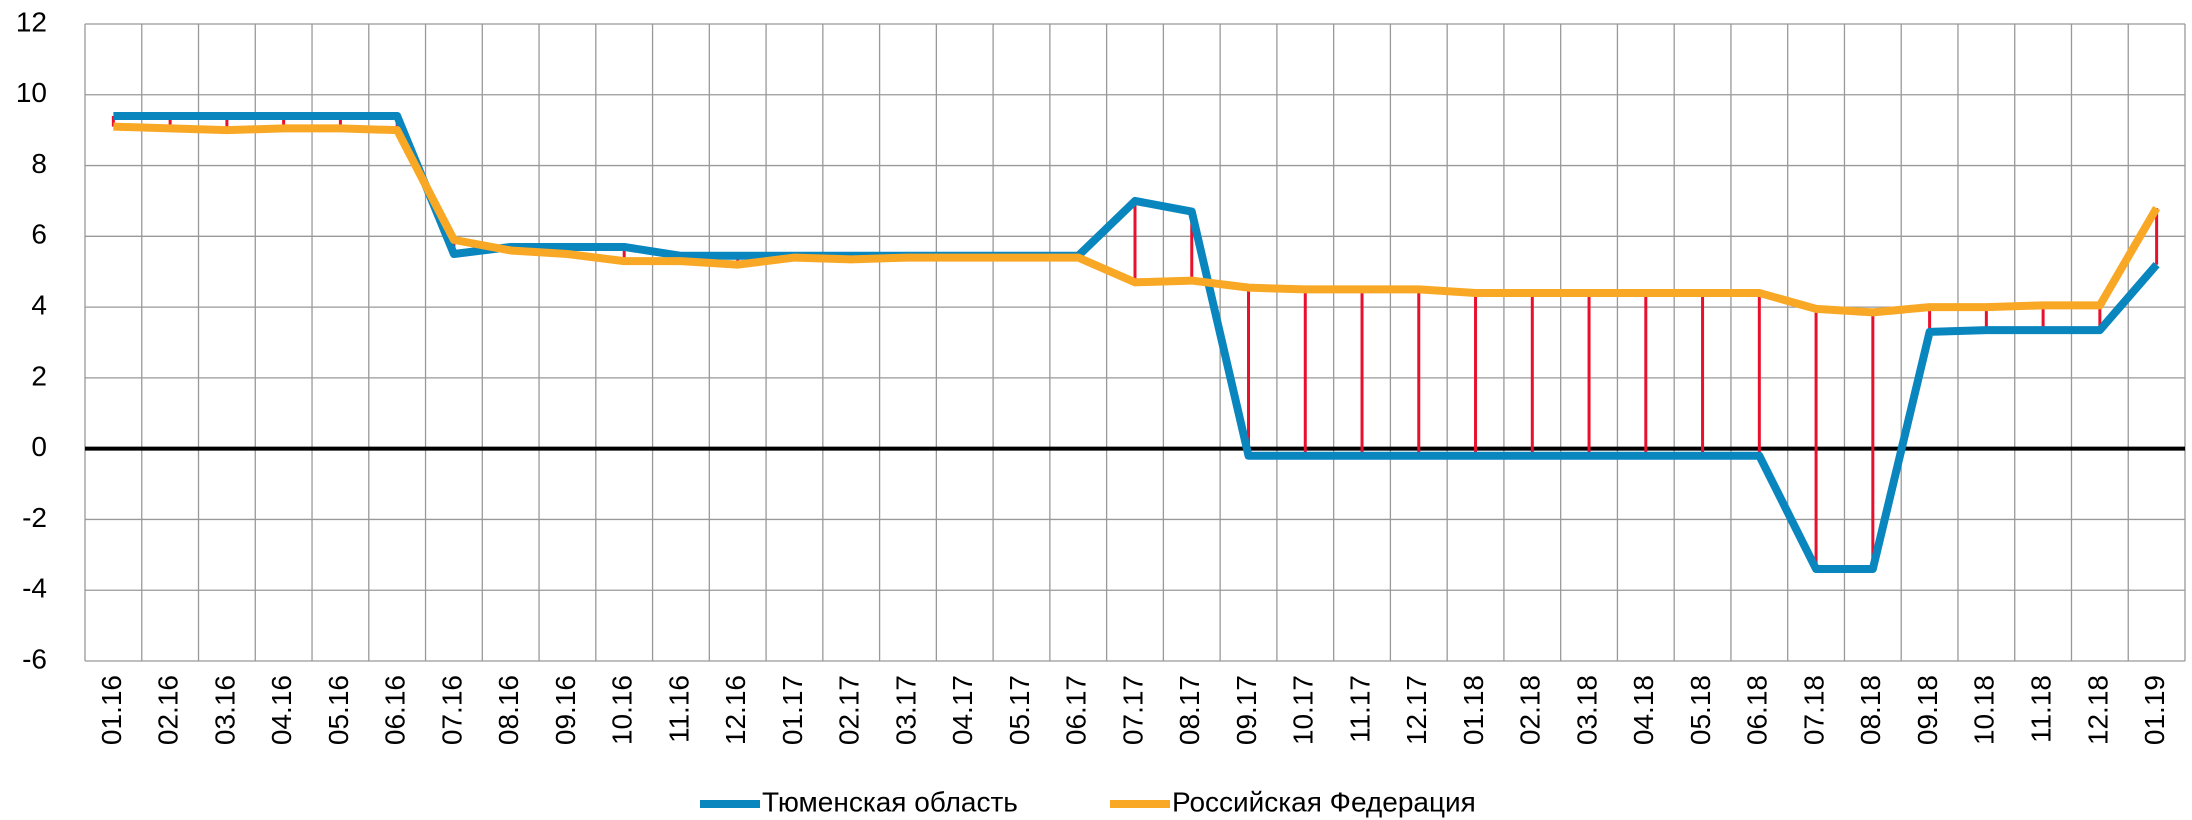 The image size is (2192, 820). I want to click on x-tick-label: 12.18, so click(2097, 710).